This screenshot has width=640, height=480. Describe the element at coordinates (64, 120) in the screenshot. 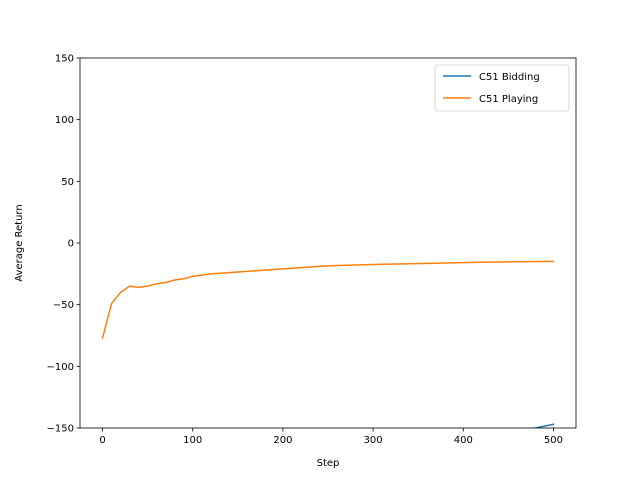

I see `y-tick-label: 100` at that location.